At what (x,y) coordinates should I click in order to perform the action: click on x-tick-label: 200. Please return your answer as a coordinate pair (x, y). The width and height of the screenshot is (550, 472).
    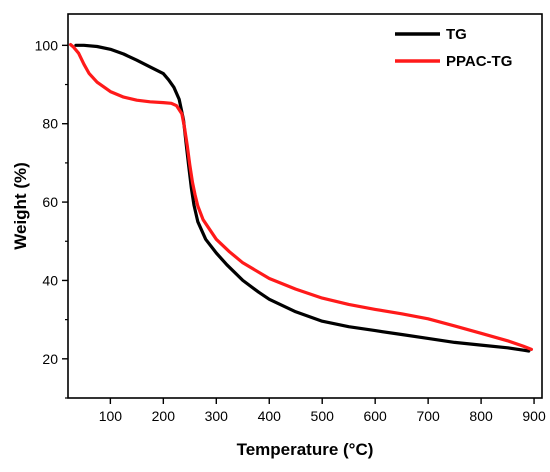
    Looking at the image, I should click on (164, 416).